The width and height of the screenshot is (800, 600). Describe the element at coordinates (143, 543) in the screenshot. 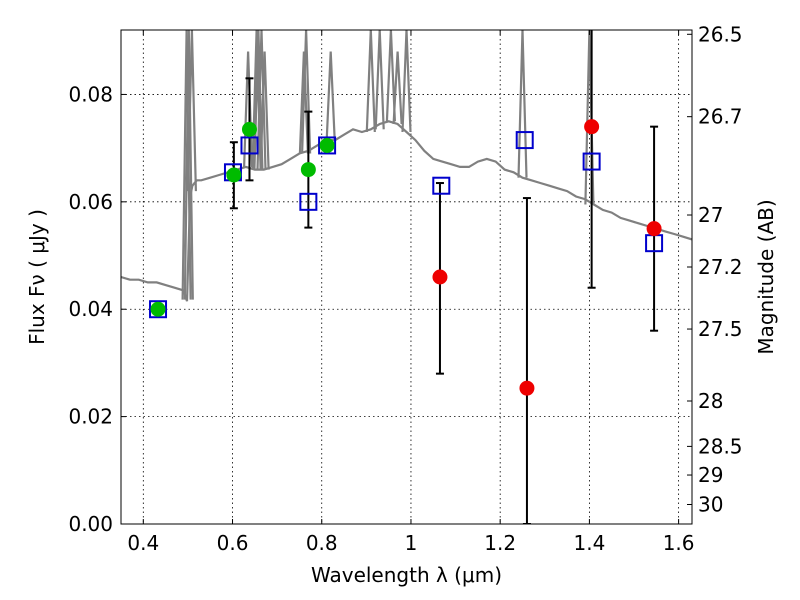

I see `x-tick-label: 0.4` at that location.